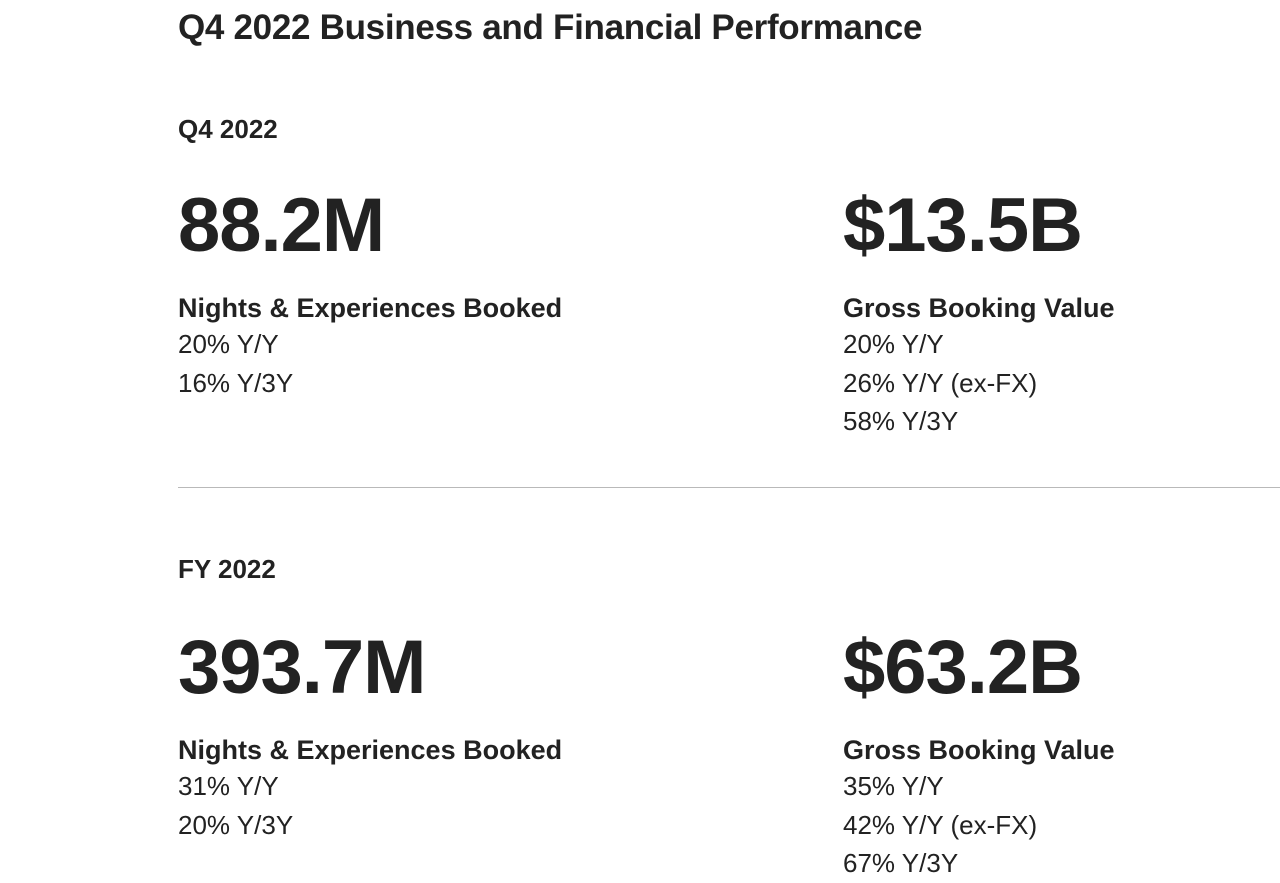 The height and width of the screenshot is (883, 1280). I want to click on metric-stat: 16% Y/3Y, so click(236, 382).